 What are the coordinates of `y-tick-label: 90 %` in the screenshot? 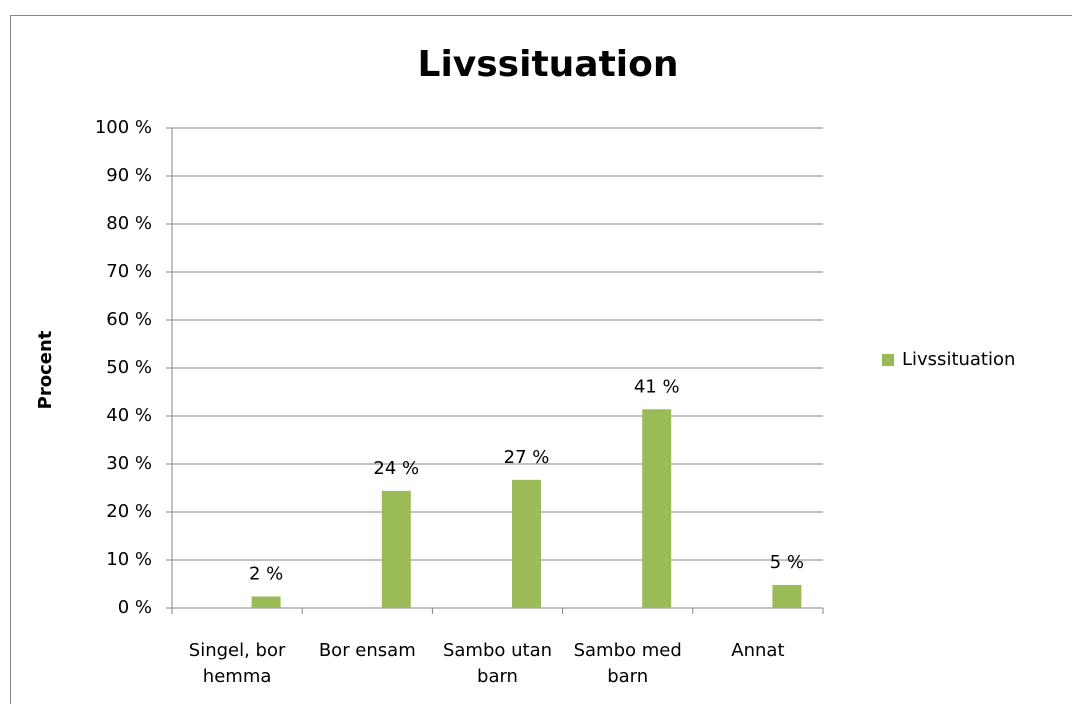 It's located at (129, 175).